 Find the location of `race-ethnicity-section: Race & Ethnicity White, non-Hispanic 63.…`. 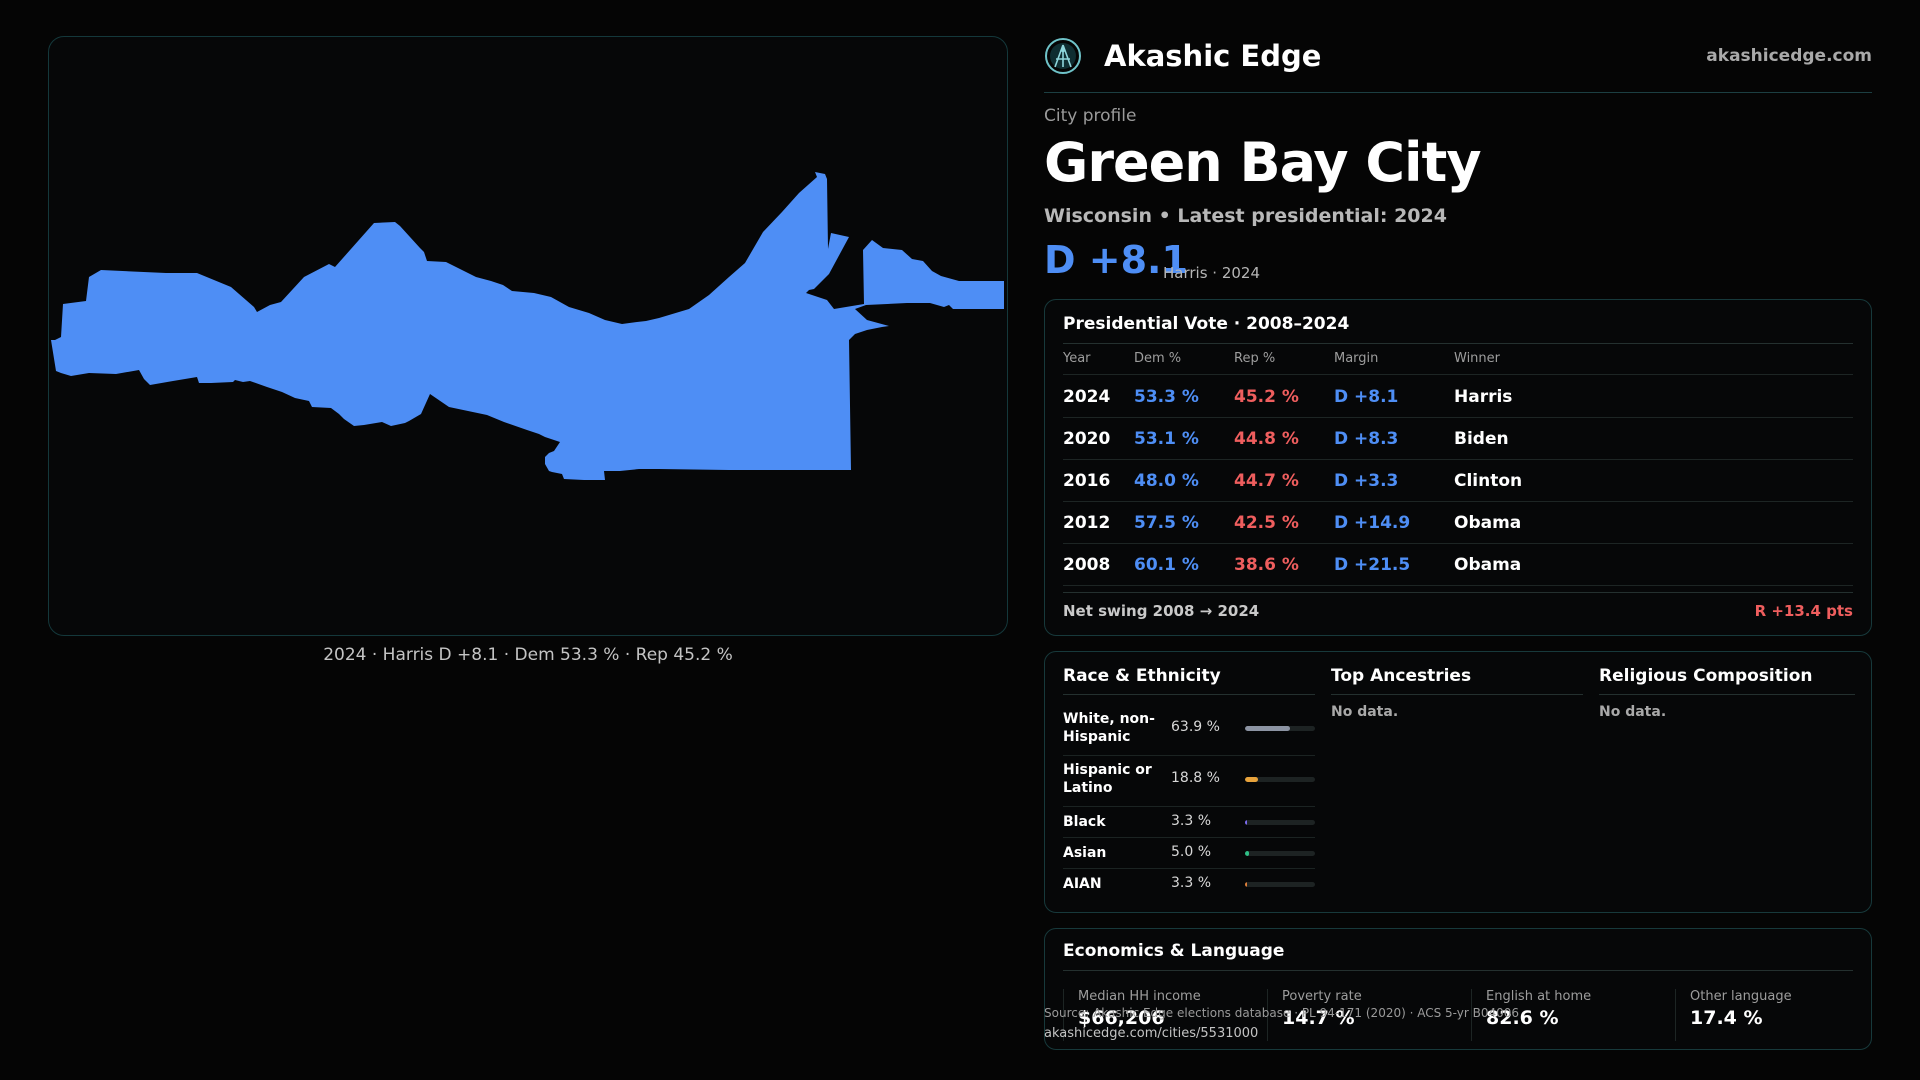

race-ethnicity-section: Race & Ethnicity White, non-Hispanic 63.… is located at coordinates (1189, 782).